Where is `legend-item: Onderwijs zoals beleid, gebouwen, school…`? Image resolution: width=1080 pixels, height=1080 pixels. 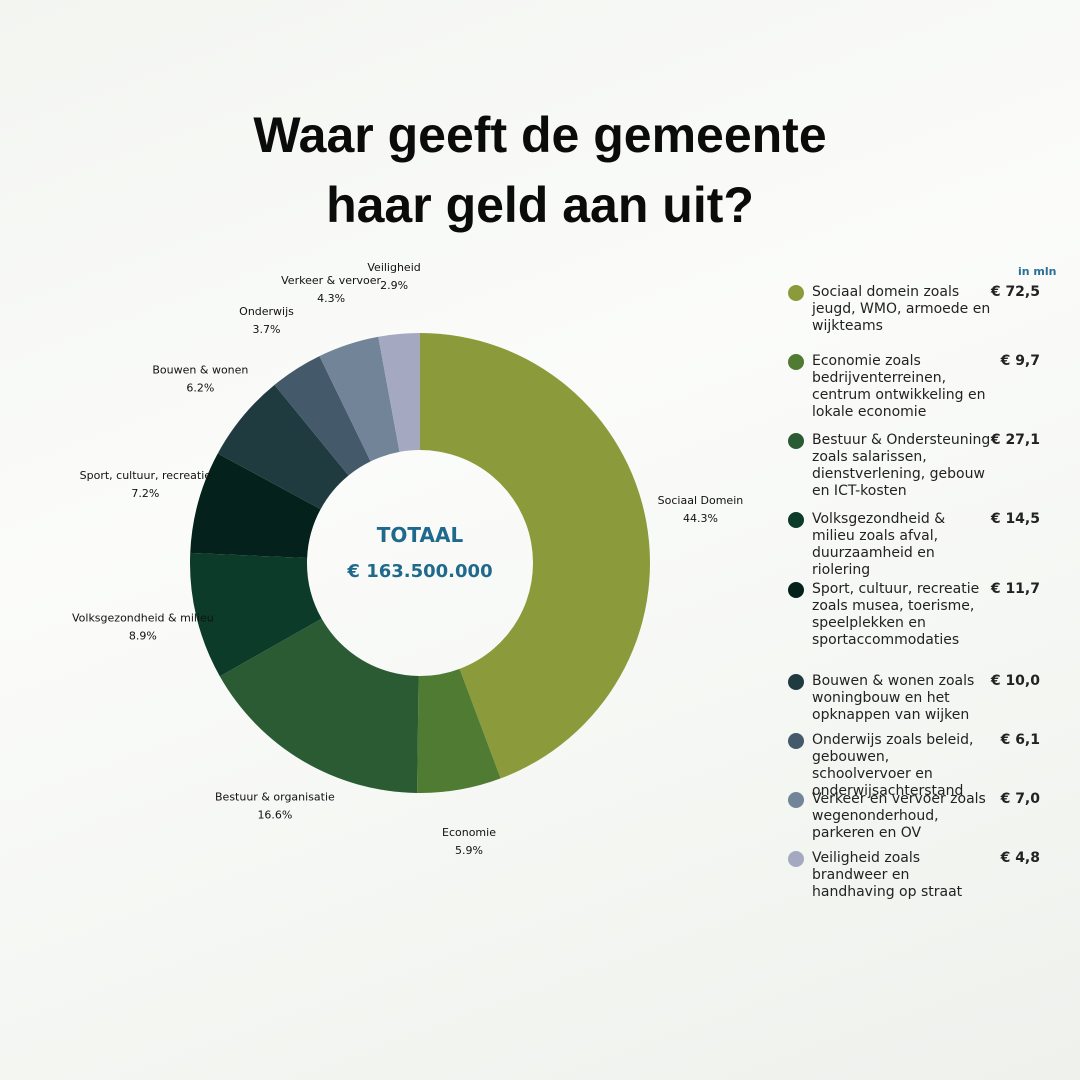
legend-item: Onderwijs zoals beleid, gebouwen, school… is located at coordinates (923, 766).